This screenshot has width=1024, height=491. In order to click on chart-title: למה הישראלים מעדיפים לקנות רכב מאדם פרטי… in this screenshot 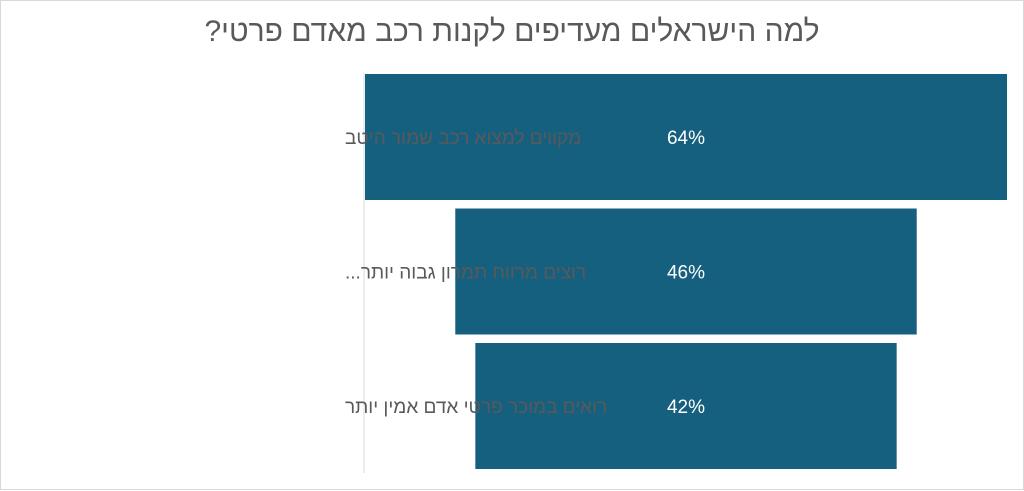, I will do `click(512, 31)`.